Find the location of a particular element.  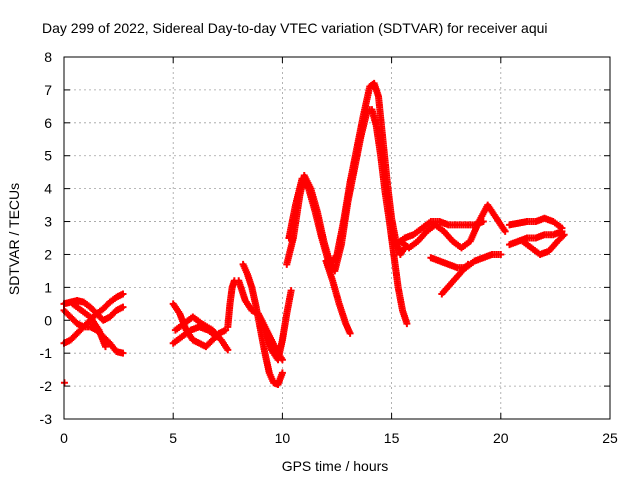

y-tick-label: 4 is located at coordinates (48, 189).